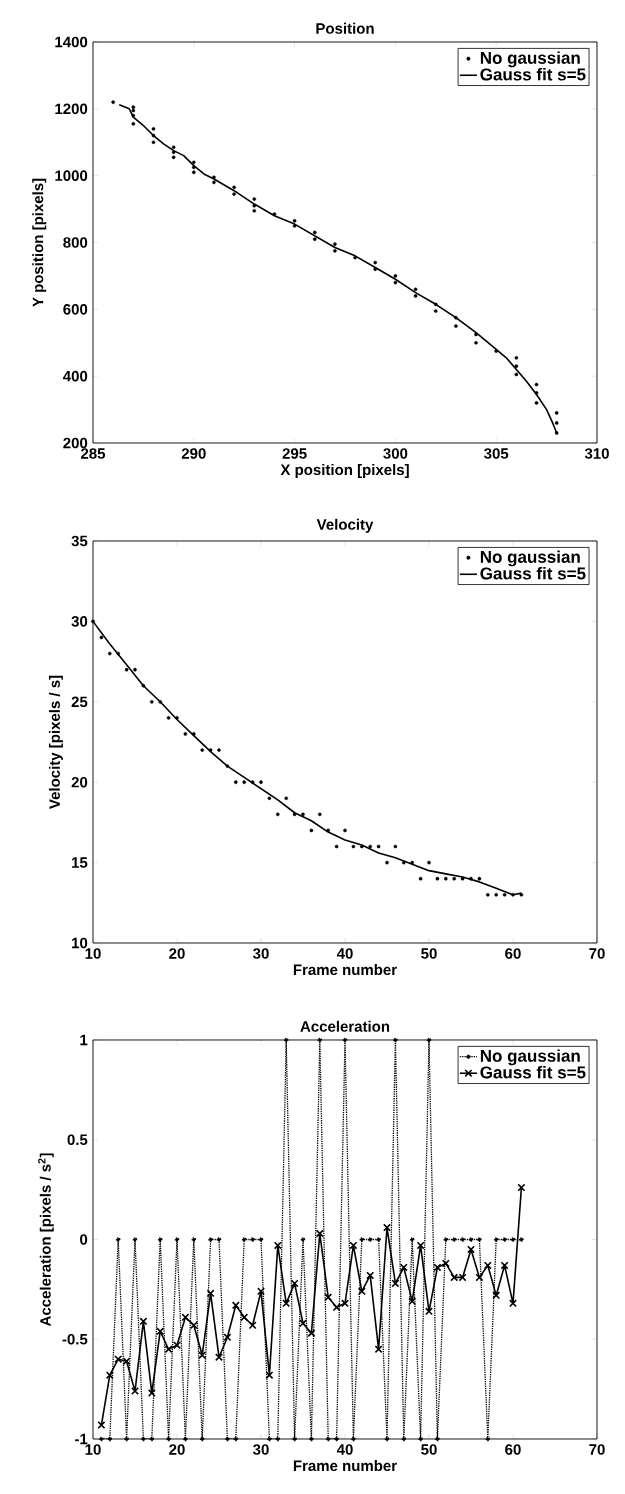 Image resolution: width=625 pixels, height=1494 pixels. What do you see at coordinates (71, 109) in the screenshot?
I see `y-tick-label: 1200` at bounding box center [71, 109].